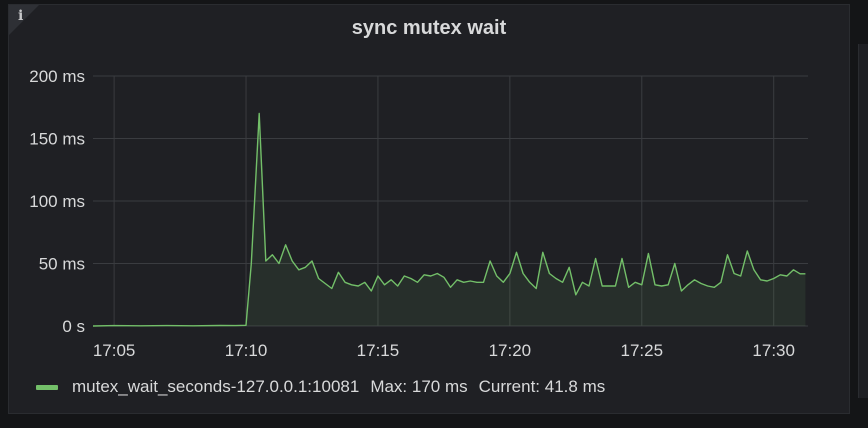 This screenshot has height=428, width=868. I want to click on x-axis-ticks: 17:05 17:10 17:15 17:20 17:25 17:30, so click(444, 350).